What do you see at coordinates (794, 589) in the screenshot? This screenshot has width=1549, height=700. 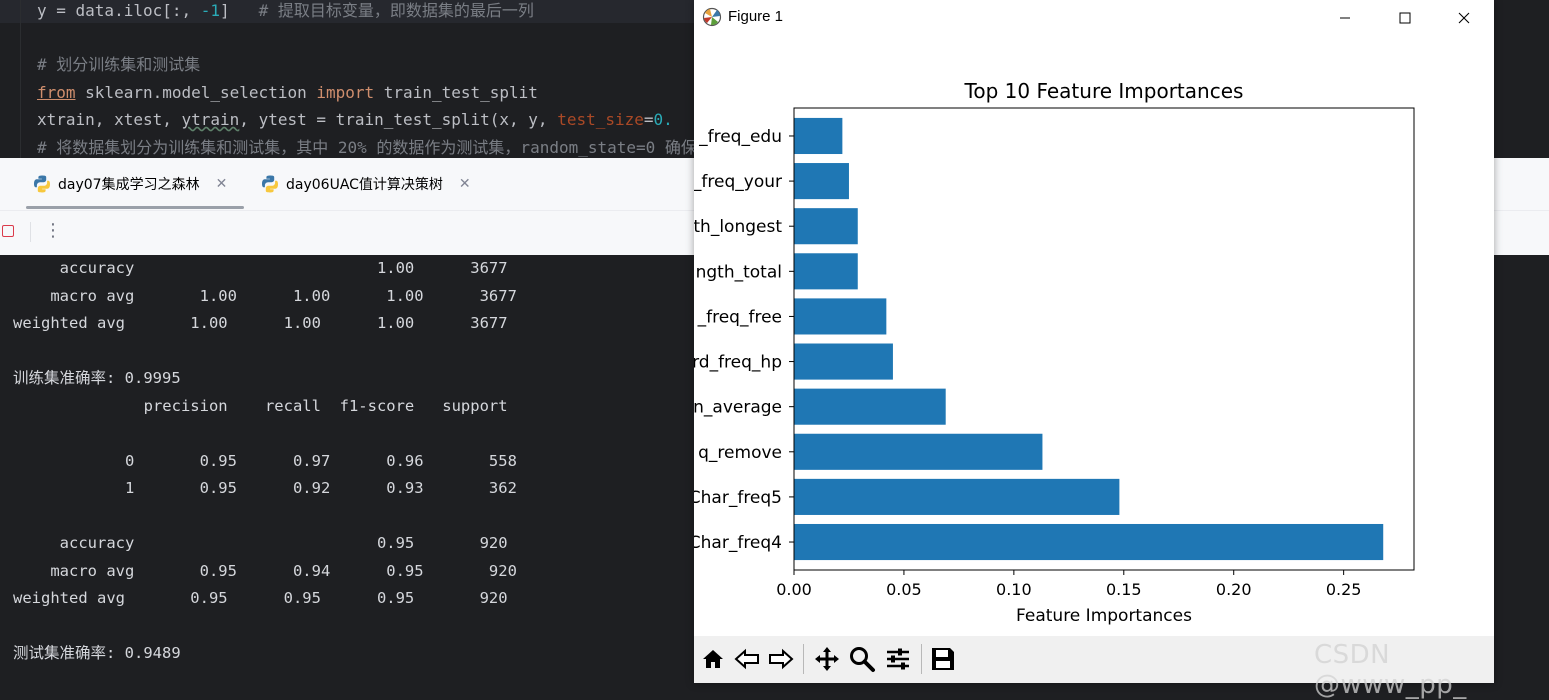 I see `x-tick-label: 0.00` at bounding box center [794, 589].